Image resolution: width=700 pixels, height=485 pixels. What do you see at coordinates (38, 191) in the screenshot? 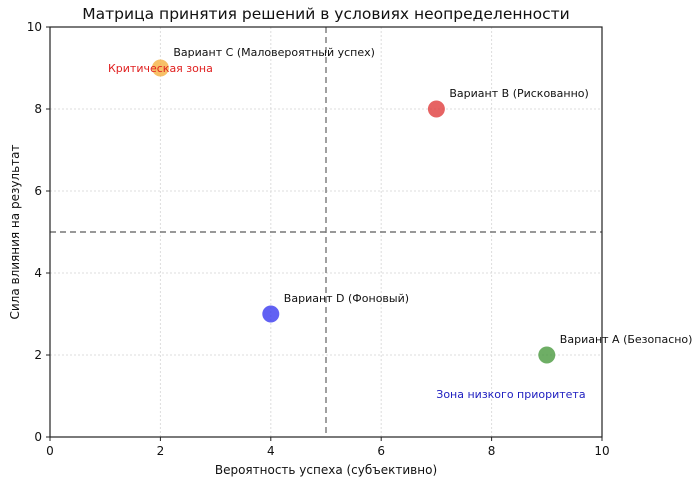
I see `y-tick-label: 6` at bounding box center [38, 191].